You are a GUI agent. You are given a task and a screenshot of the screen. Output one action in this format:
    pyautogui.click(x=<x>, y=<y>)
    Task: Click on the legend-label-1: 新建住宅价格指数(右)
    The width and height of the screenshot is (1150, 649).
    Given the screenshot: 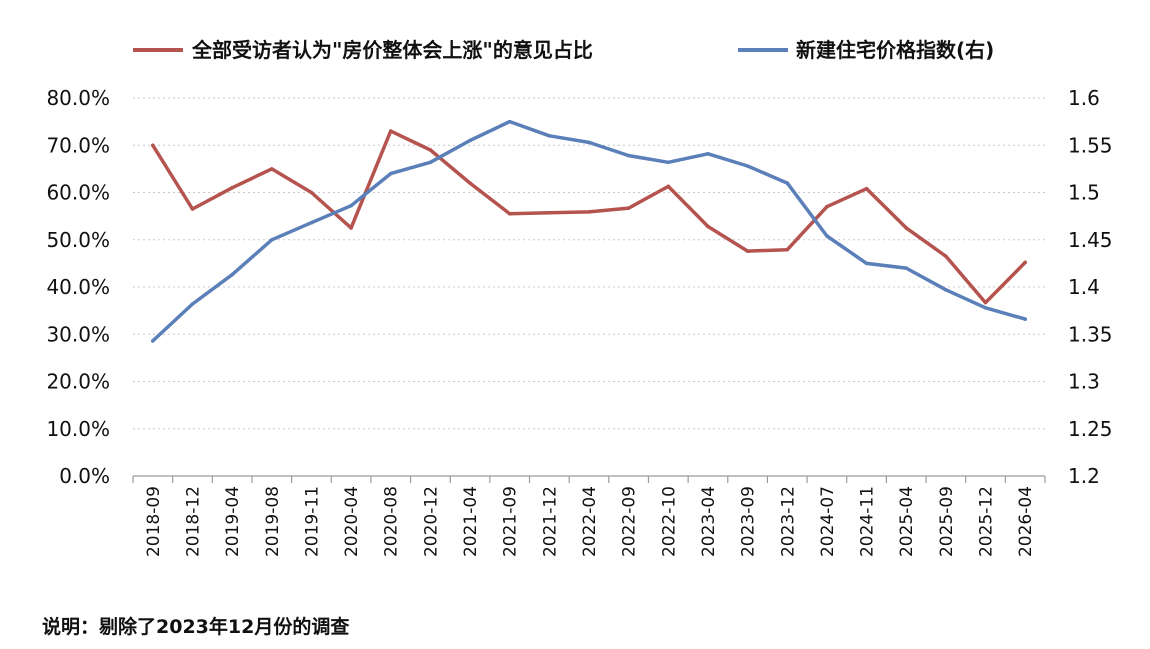 What is the action you would take?
    pyautogui.click(x=895, y=50)
    